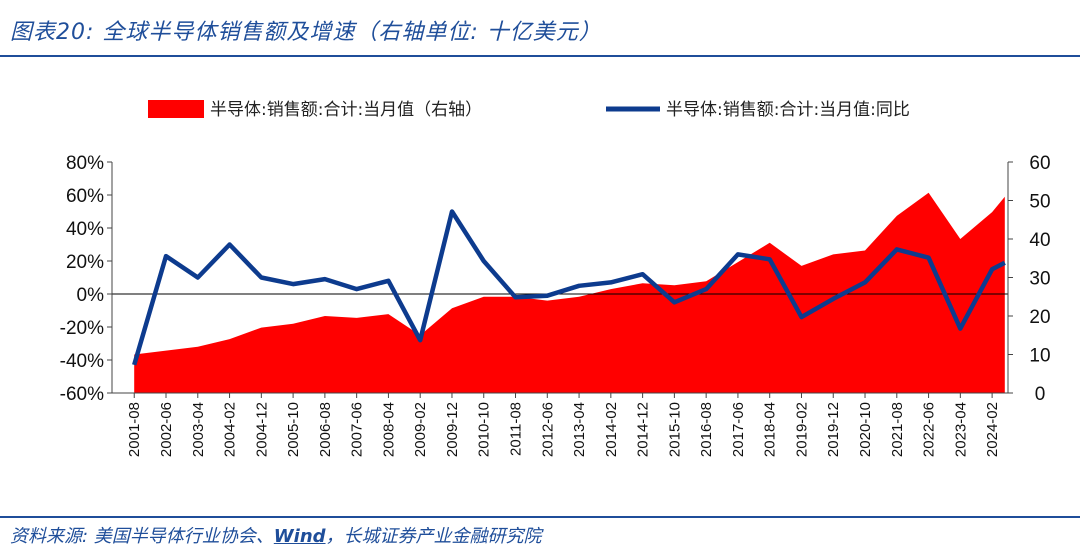 The height and width of the screenshot is (556, 1080). I want to click on x-tick-label: 2009-12, so click(452, 429).